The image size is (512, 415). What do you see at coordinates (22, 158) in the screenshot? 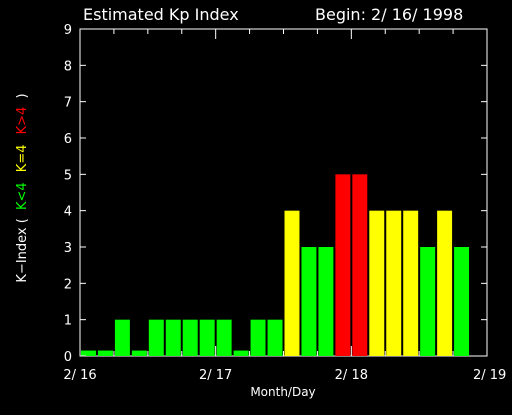
I see `y-axis-label-mid: K=4` at bounding box center [22, 158].